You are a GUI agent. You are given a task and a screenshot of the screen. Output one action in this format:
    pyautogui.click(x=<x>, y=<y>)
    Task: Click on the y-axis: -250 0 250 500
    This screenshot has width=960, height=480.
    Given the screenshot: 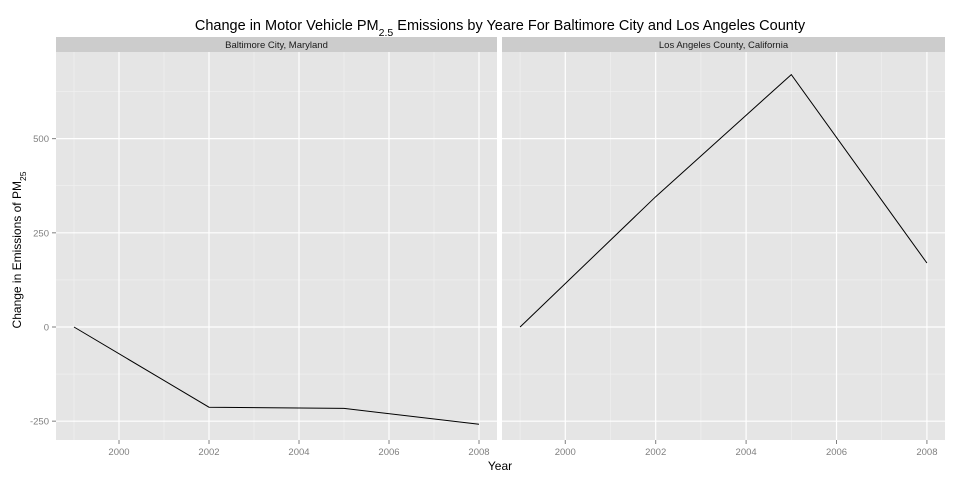 What is the action you would take?
    pyautogui.click(x=43, y=281)
    